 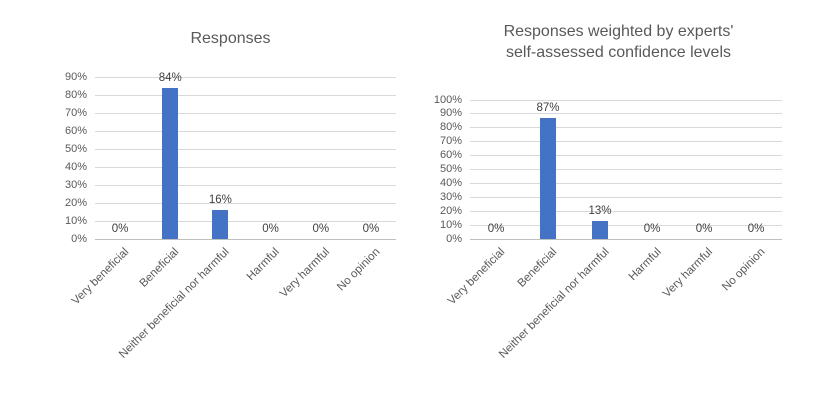 I want to click on chart-title-line: self-assessed confidence levels, so click(x=618, y=52).